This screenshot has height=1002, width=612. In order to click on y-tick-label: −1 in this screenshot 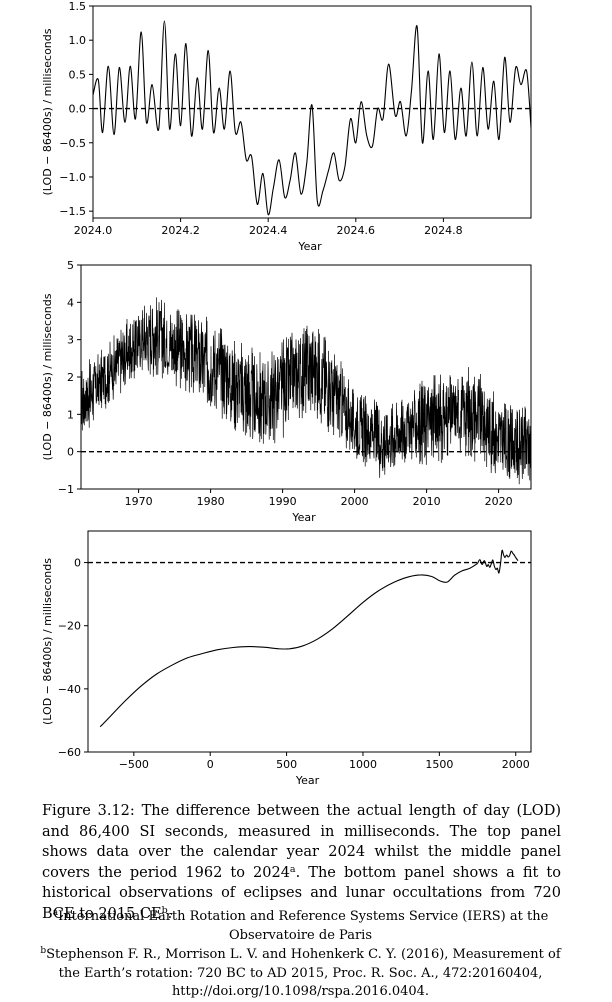, I will do `click(66, 489)`.